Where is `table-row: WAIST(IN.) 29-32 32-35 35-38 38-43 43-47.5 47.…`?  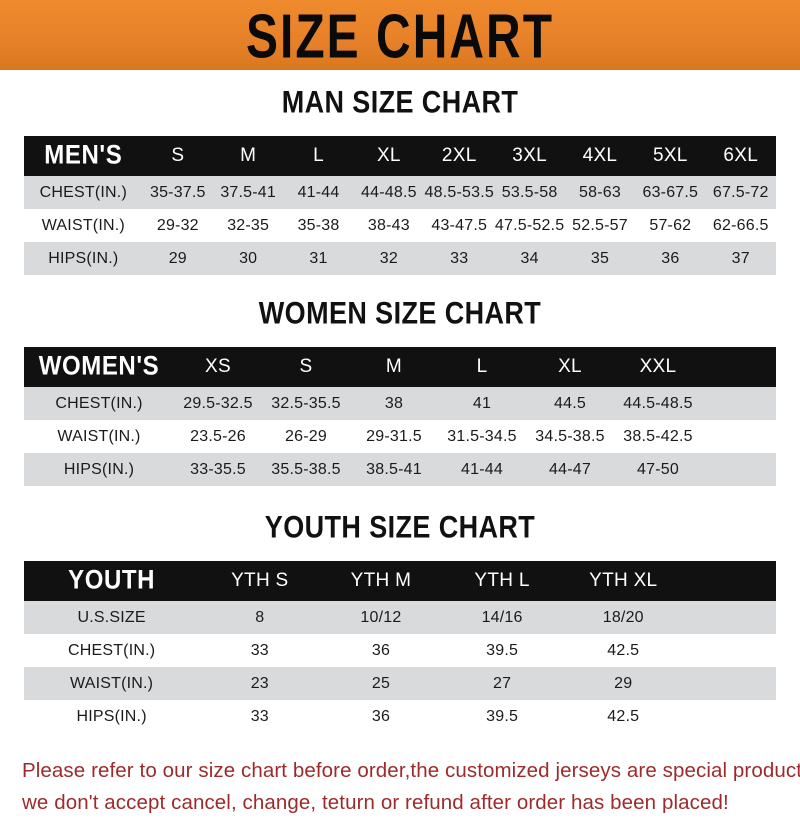
table-row: WAIST(IN.) 29-32 32-35 35-38 38-43 43-47.5 47.… is located at coordinates (400, 225).